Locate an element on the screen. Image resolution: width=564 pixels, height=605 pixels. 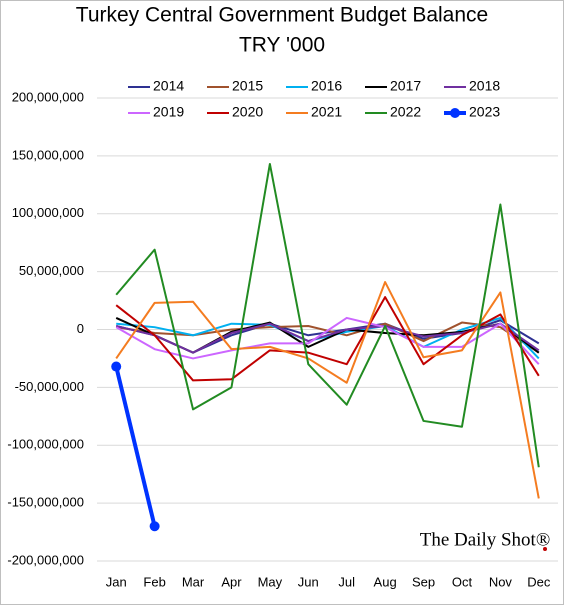
legend-label: 2019 is located at coordinates (168, 112).